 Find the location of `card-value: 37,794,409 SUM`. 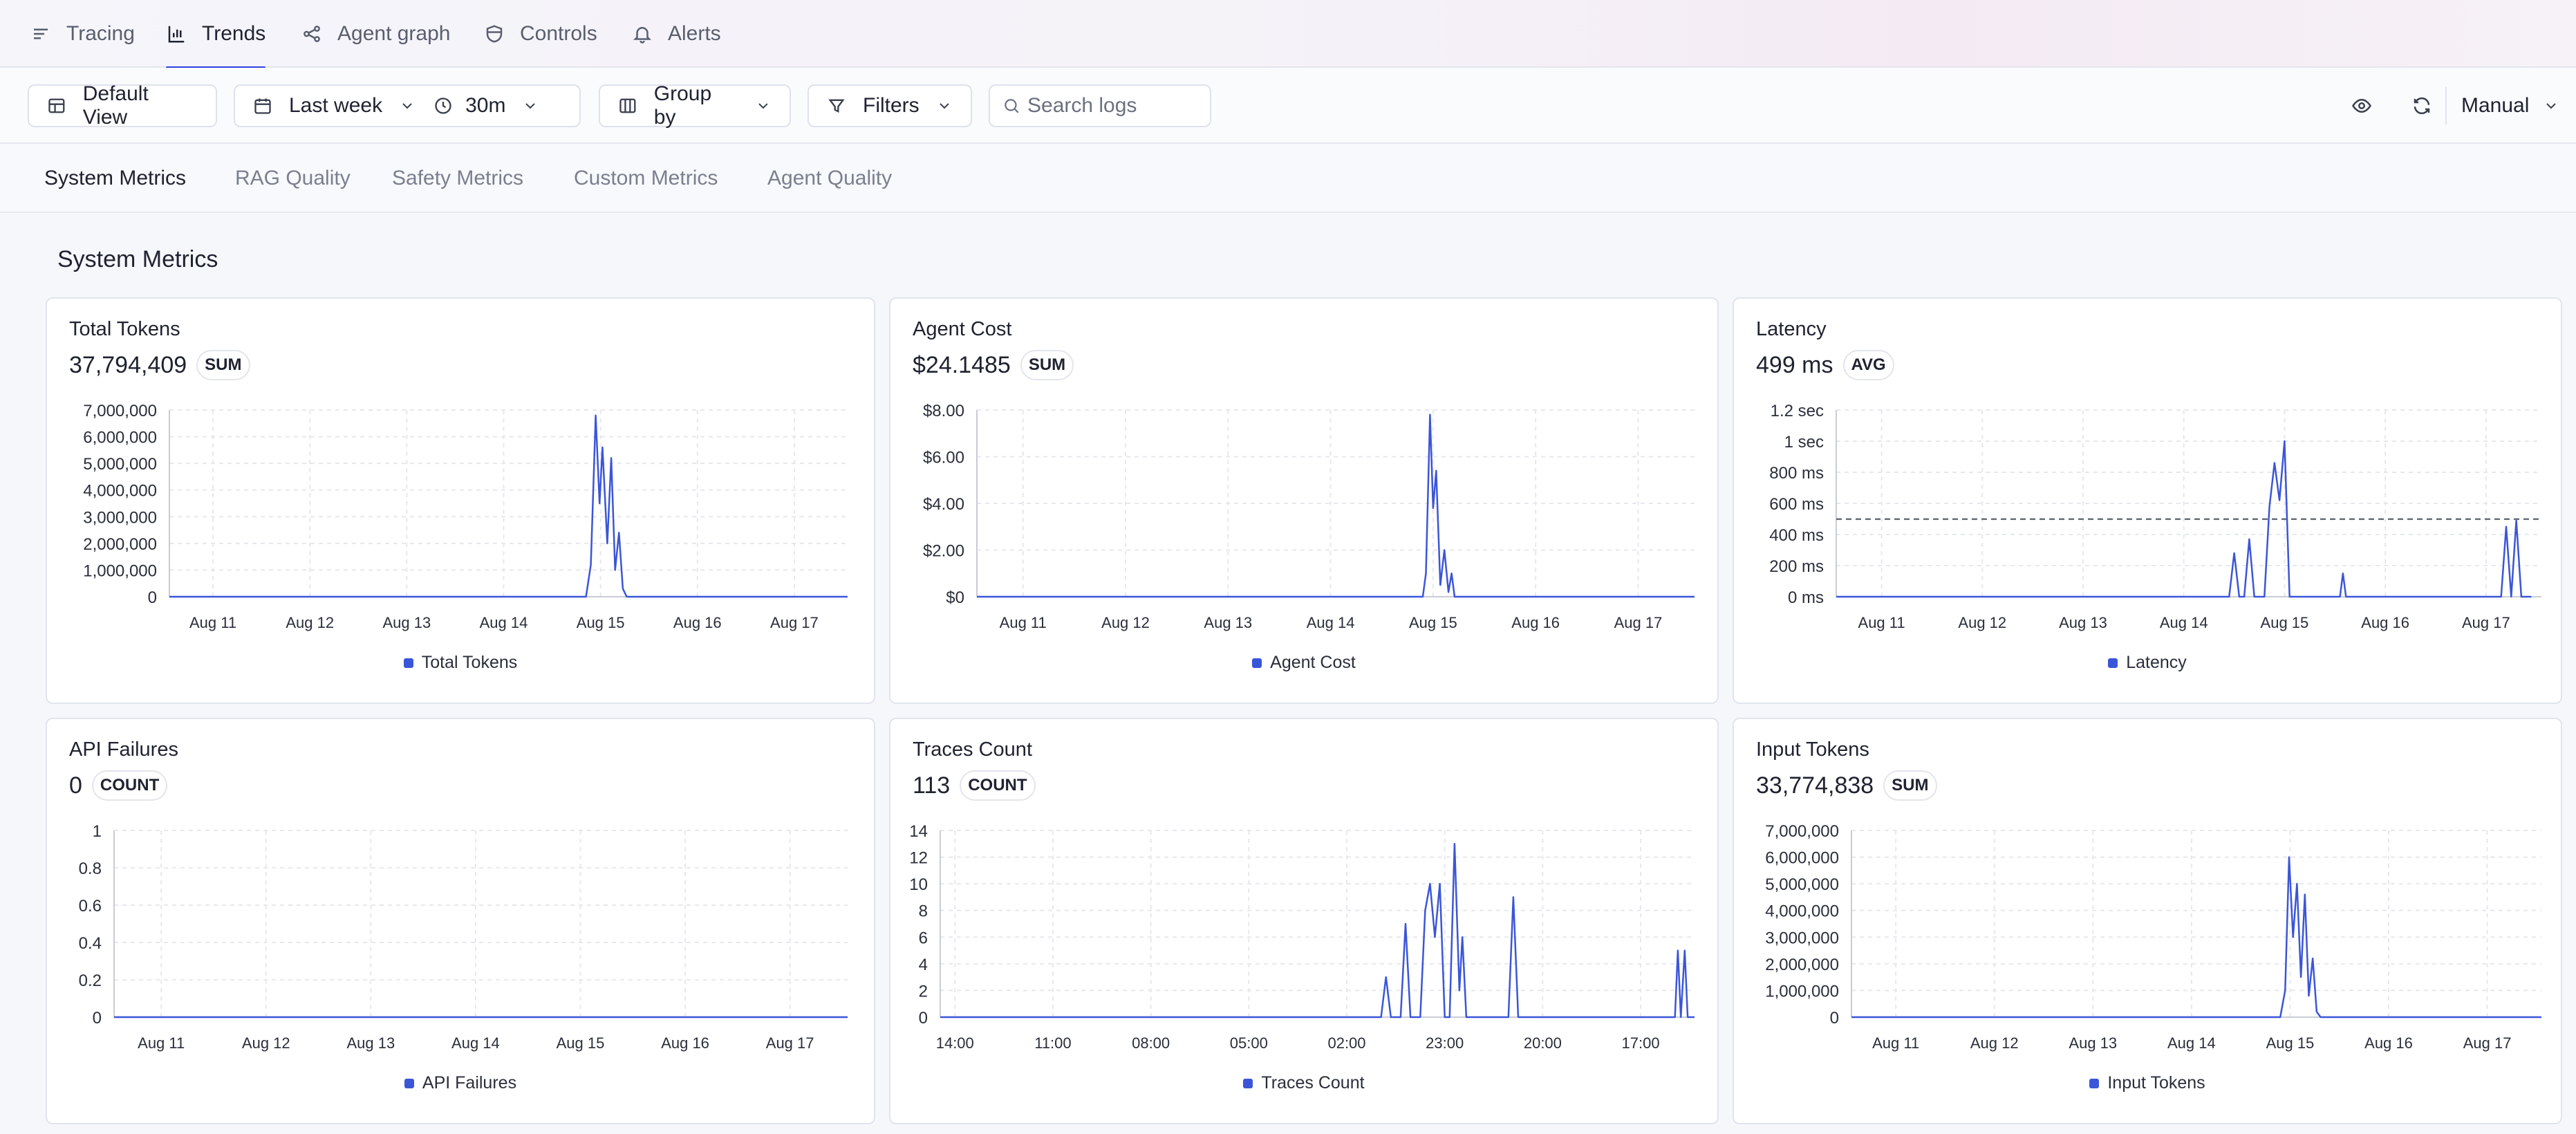

card-value: 37,794,409 SUM is located at coordinates (159, 365).